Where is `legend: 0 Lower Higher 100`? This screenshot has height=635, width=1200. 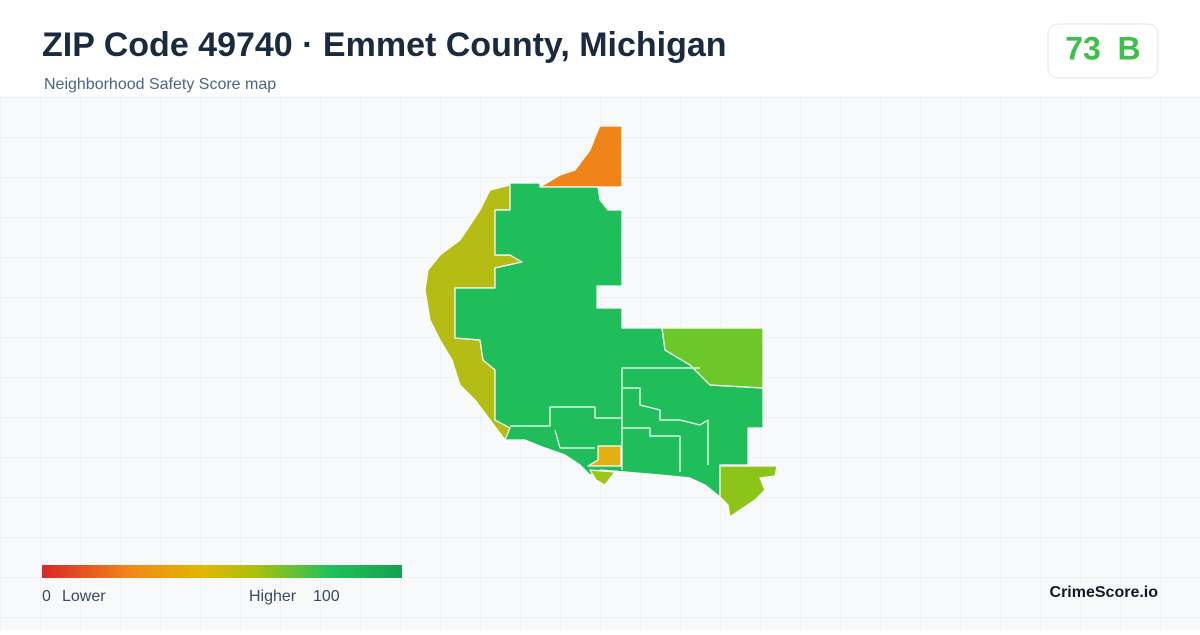
legend: 0 Lower Higher 100 is located at coordinates (222, 585).